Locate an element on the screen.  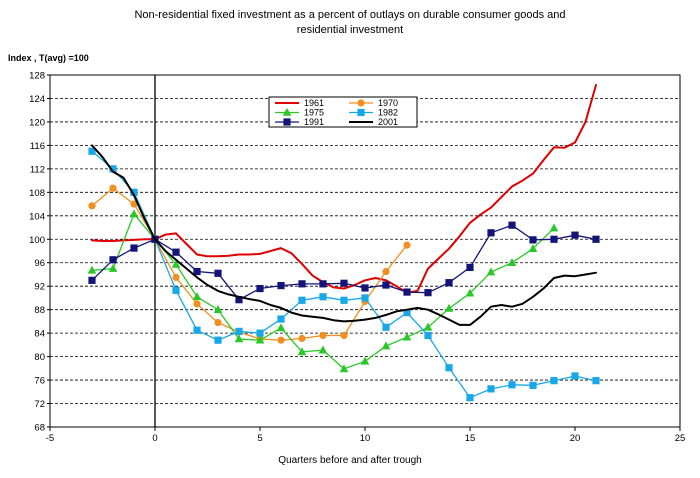
y-tick-label: 68 is located at coordinates (39, 428).